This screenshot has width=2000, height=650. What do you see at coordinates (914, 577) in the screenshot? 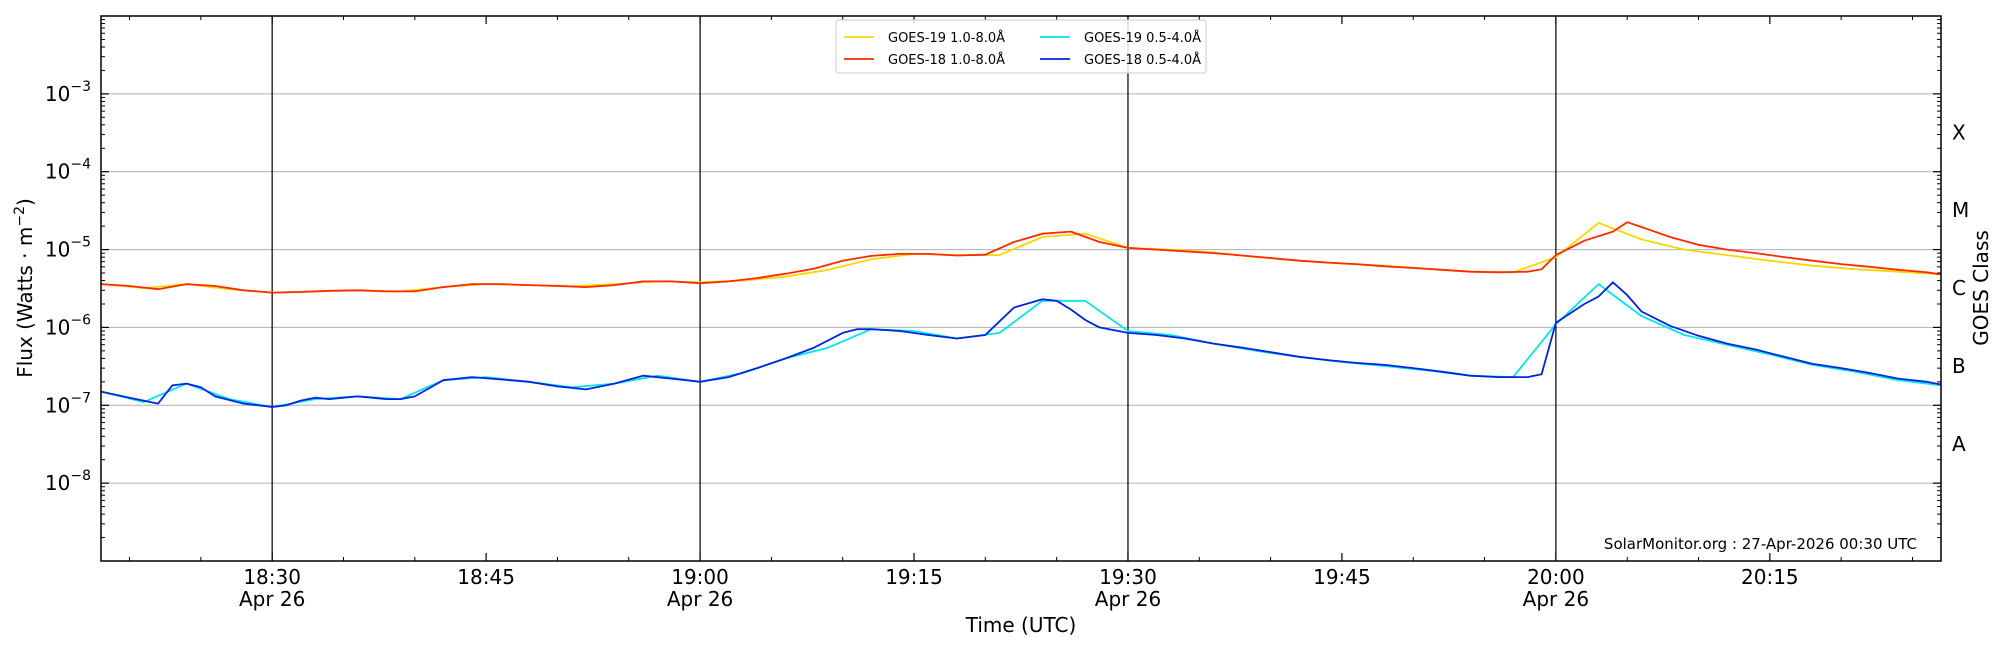
I see `x-tick-label: 19:15` at bounding box center [914, 577].